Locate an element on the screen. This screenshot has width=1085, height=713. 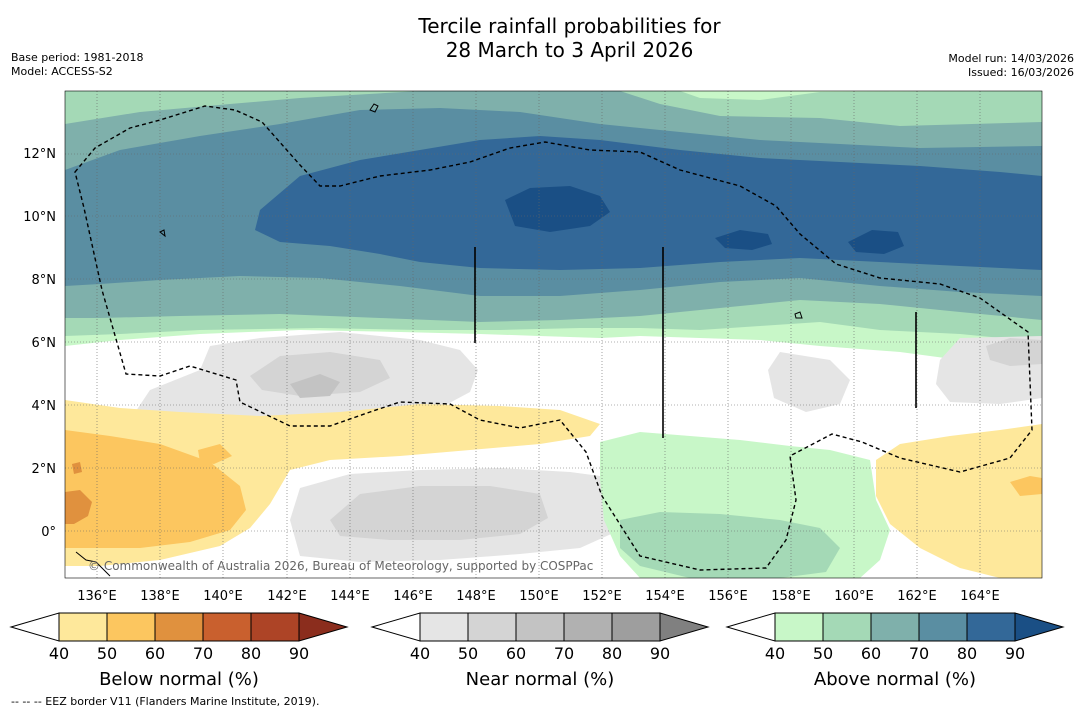
lon-label-156e: 156°E is located at coordinates (728, 596).